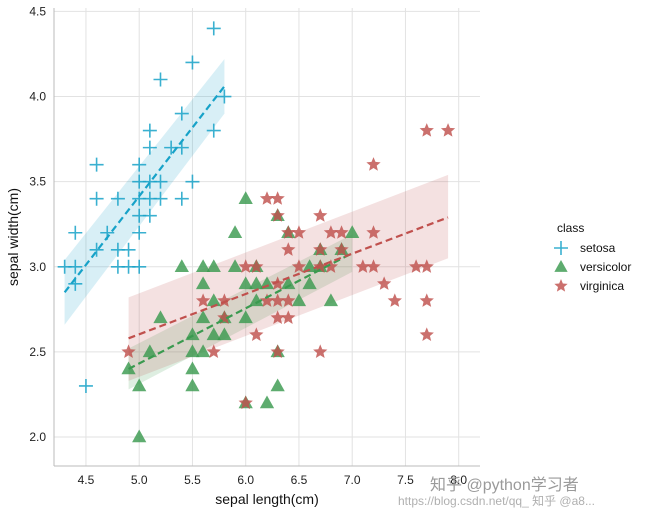 The height and width of the screenshot is (514, 650). I want to click on legend-virginica-marker, so click(561, 285).